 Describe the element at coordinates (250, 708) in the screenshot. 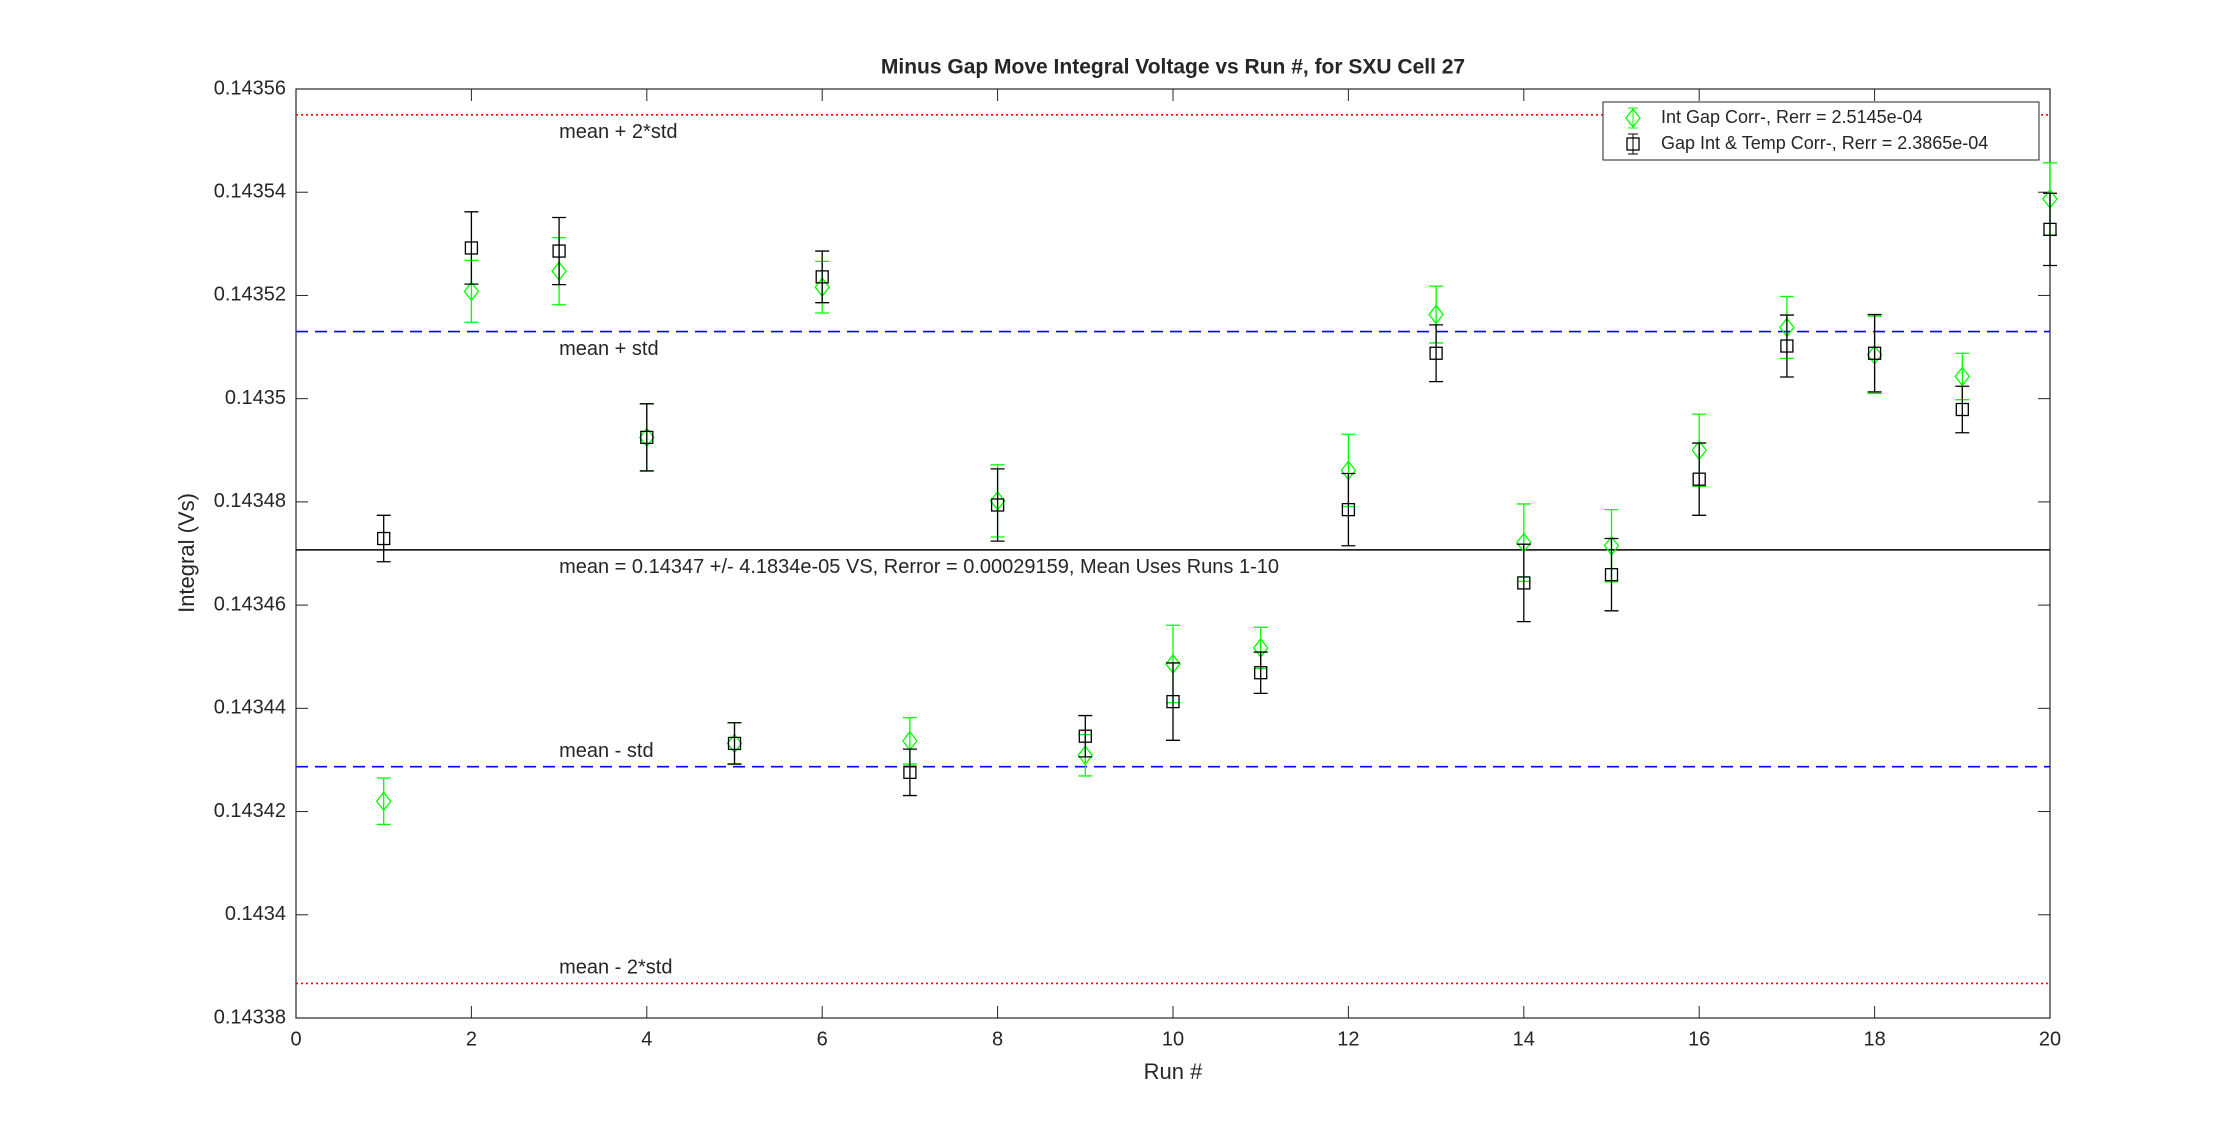

I see `y-tick-label: 0.14344` at that location.